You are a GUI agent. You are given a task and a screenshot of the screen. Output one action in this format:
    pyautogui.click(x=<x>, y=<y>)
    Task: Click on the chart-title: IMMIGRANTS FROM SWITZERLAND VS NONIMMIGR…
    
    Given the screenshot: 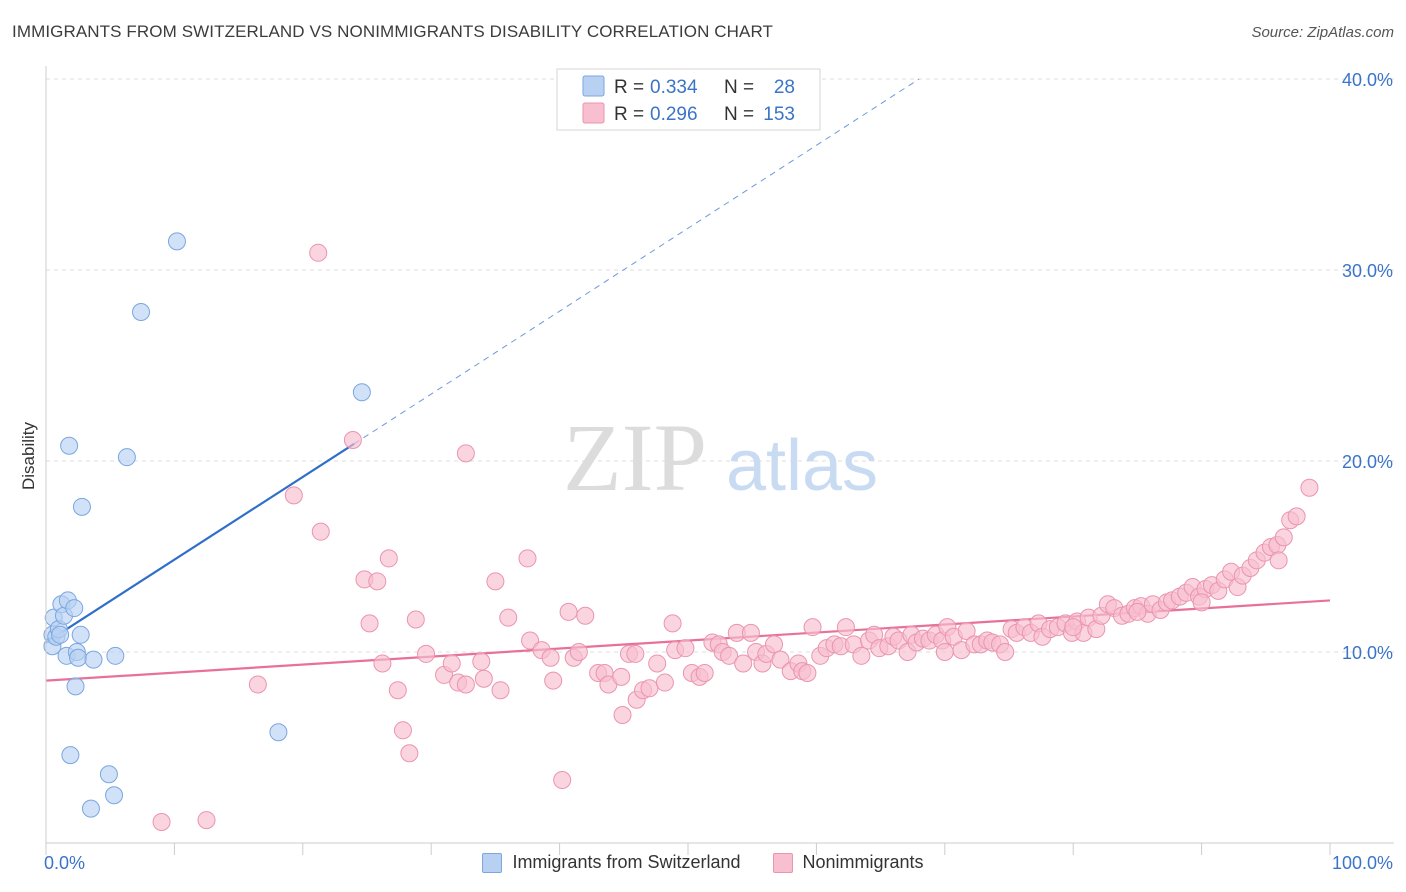 What is the action you would take?
    pyautogui.click(x=393, y=31)
    